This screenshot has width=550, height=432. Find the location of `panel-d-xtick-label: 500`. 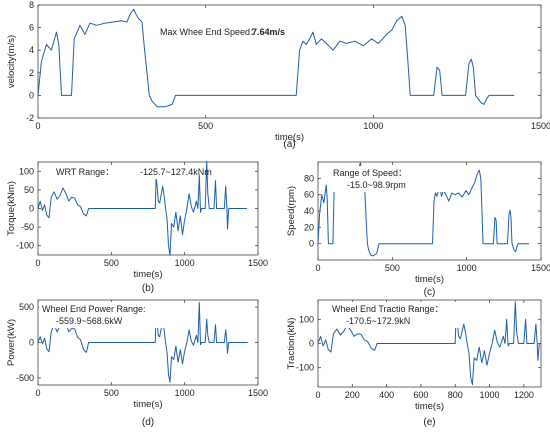

panel-d-xtick-label: 500 is located at coordinates (111, 393).